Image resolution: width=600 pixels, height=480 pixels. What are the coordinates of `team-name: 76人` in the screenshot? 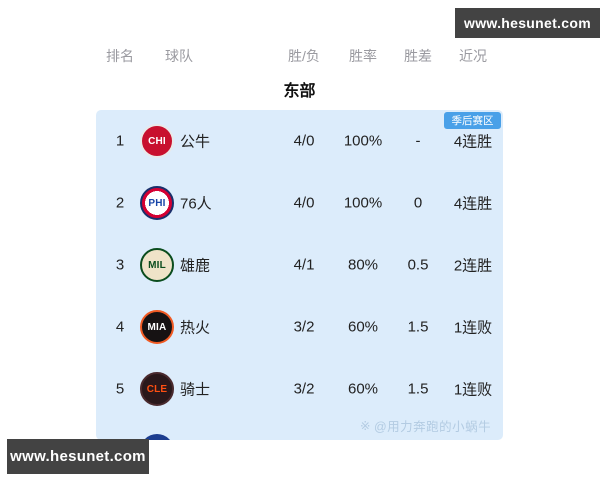 It's located at (196, 204).